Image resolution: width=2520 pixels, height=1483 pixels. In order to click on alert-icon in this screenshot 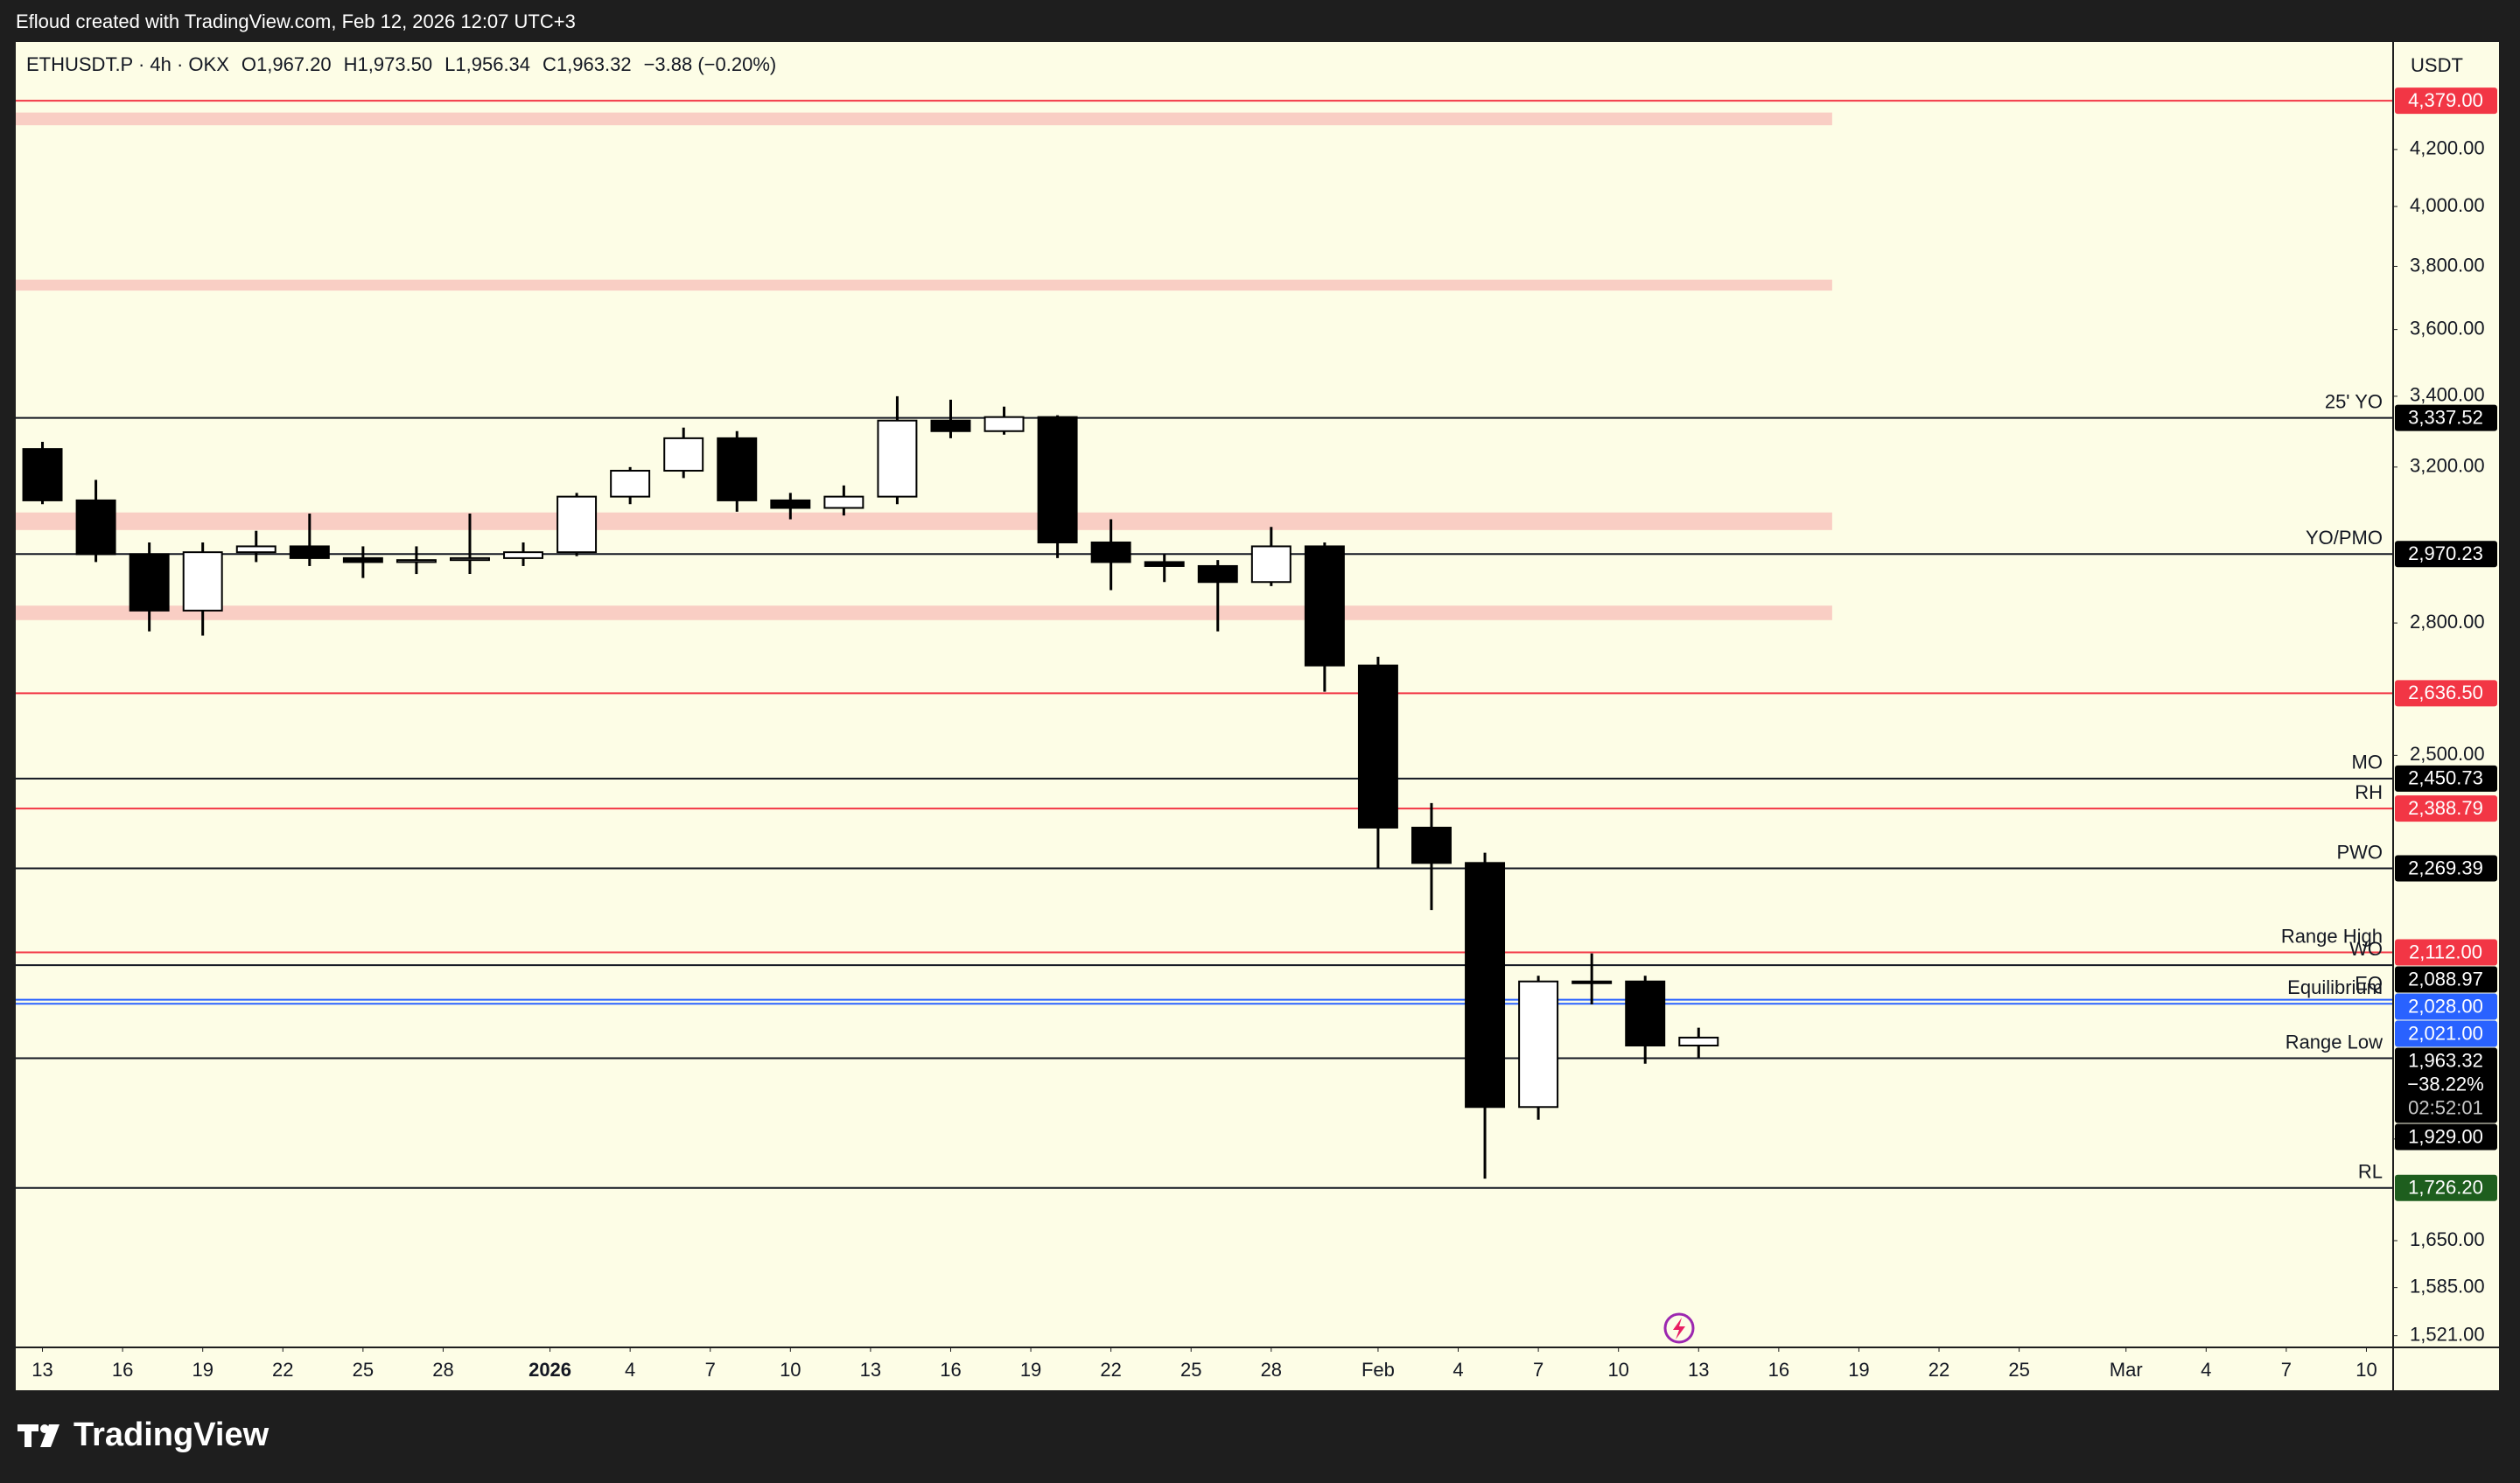, I will do `click(1679, 1328)`.